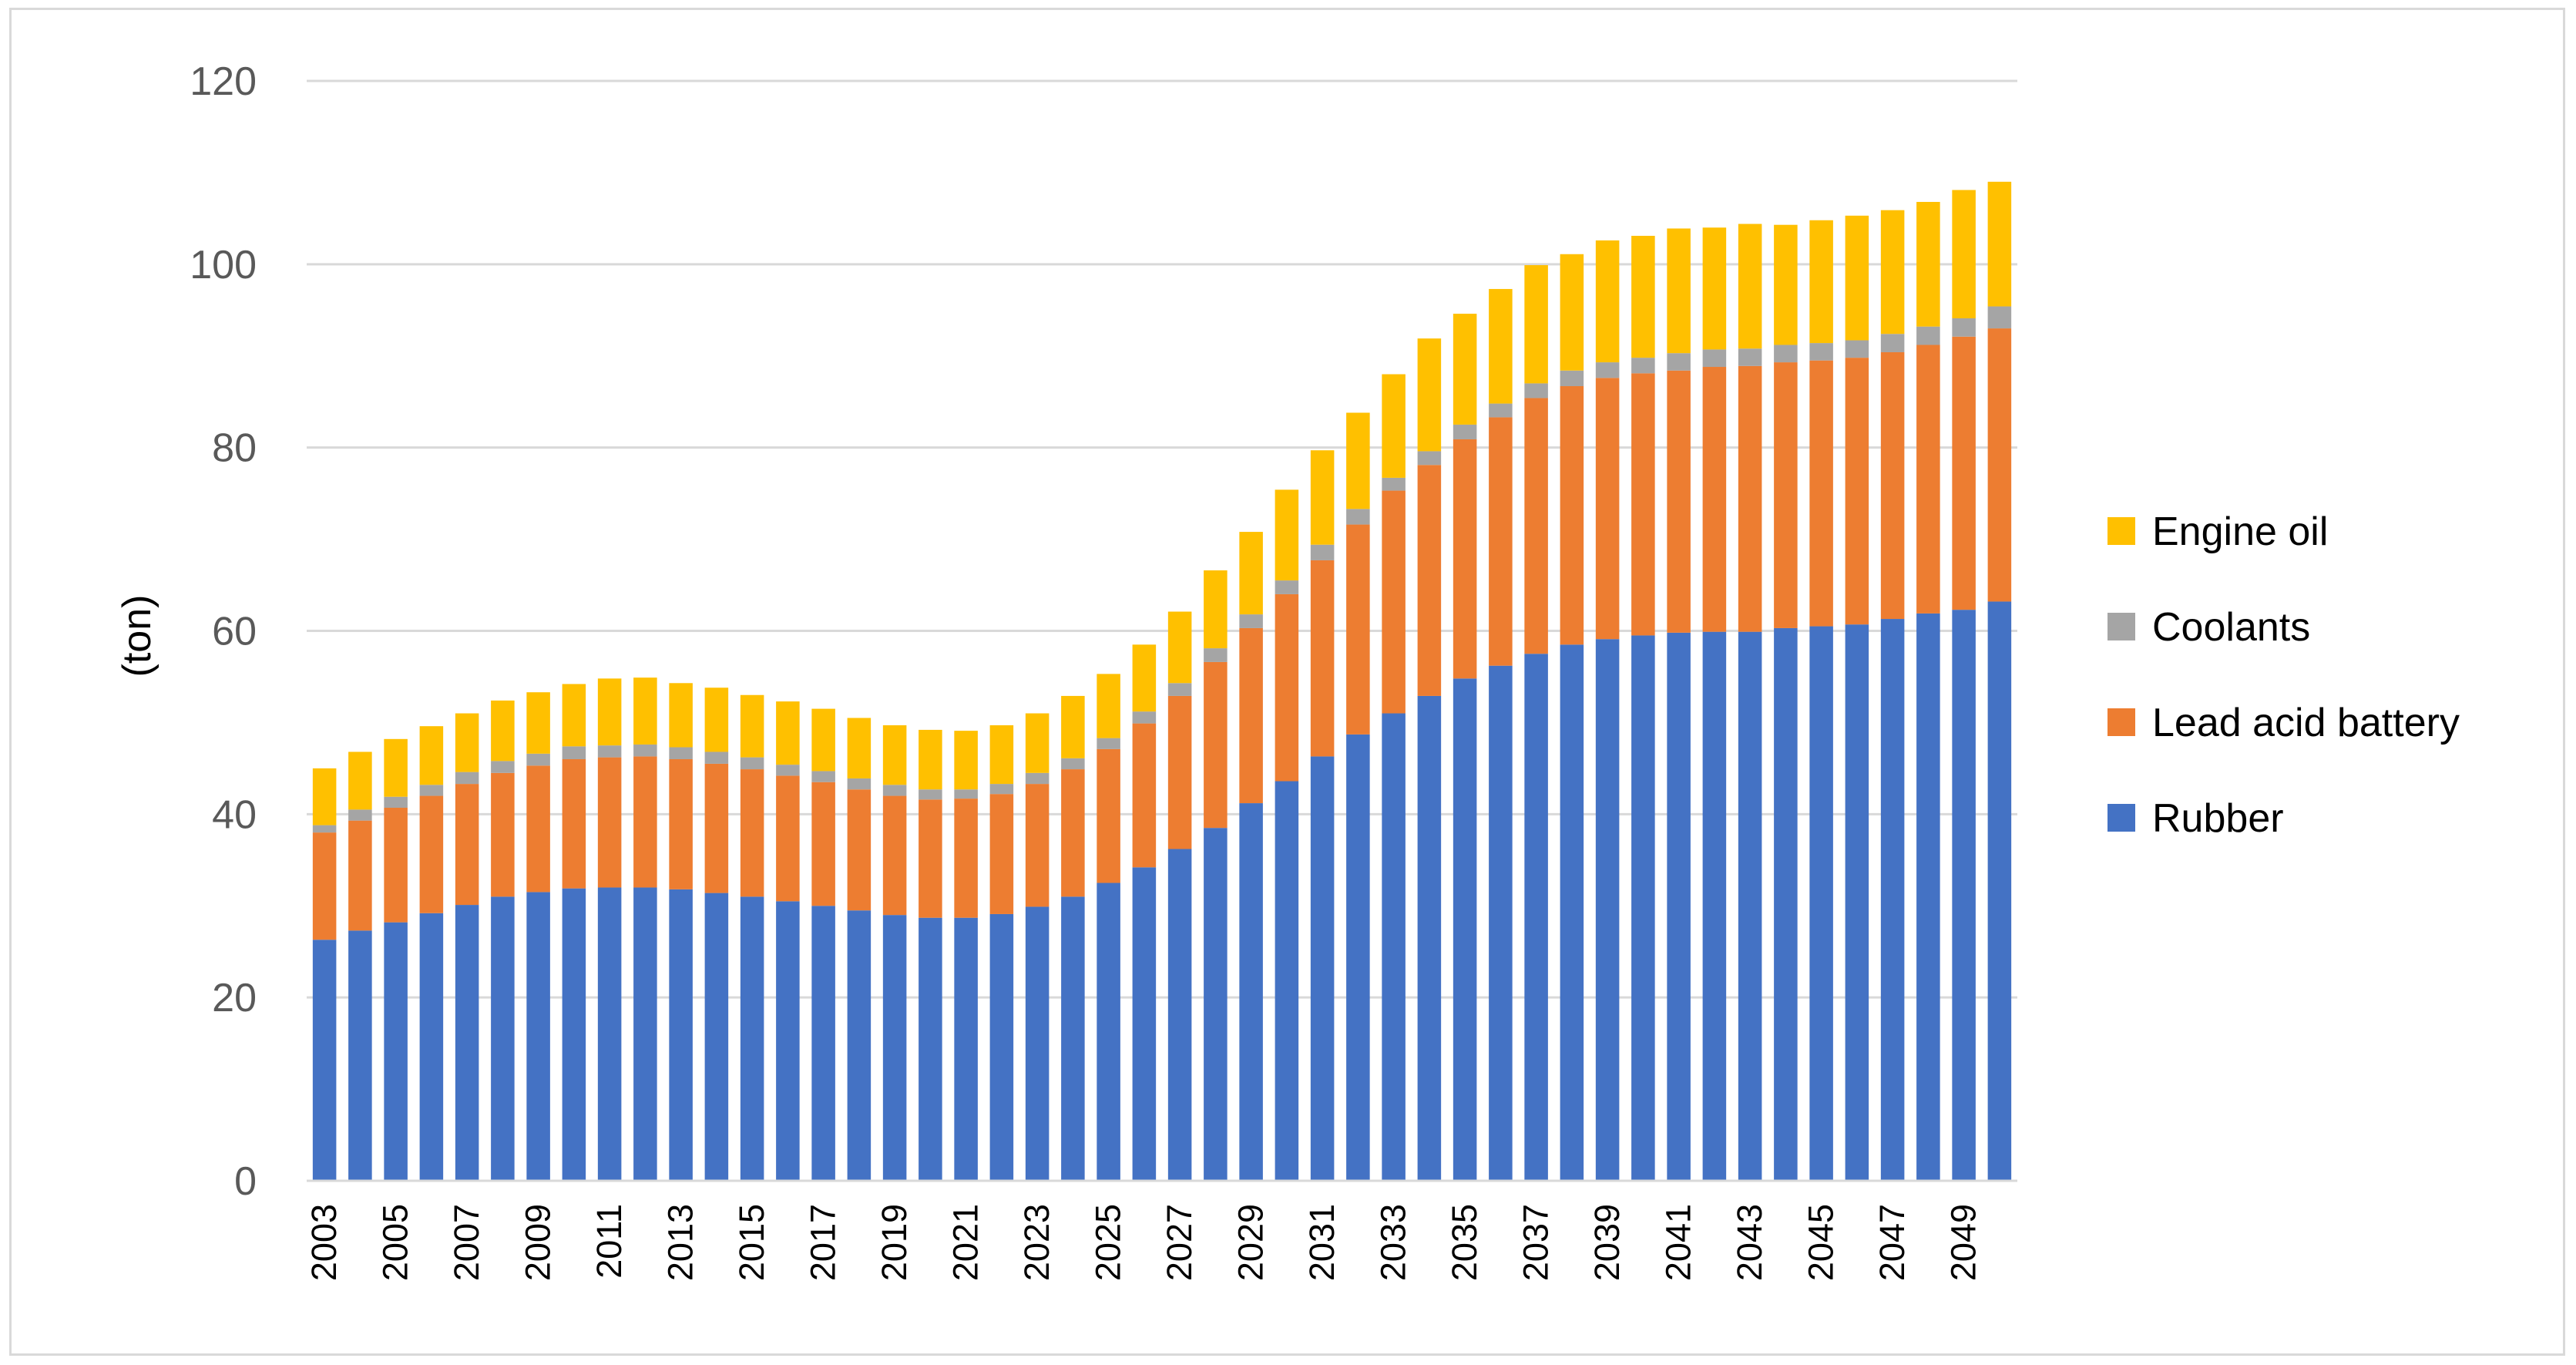 This screenshot has width=2576, height=1365. Describe the element at coordinates (1322, 658) in the screenshot. I see `bar-lead-acid-battery-2031` at that location.